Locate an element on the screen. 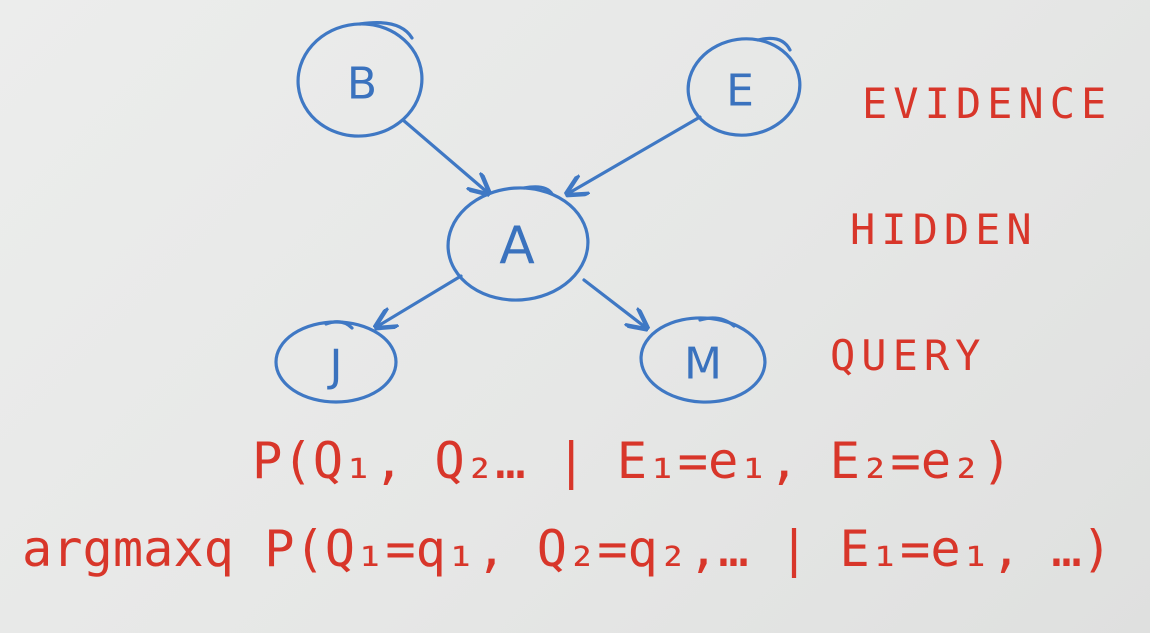 The height and width of the screenshot is (633, 1150). edge-e-to-a is located at coordinates (635, 154).